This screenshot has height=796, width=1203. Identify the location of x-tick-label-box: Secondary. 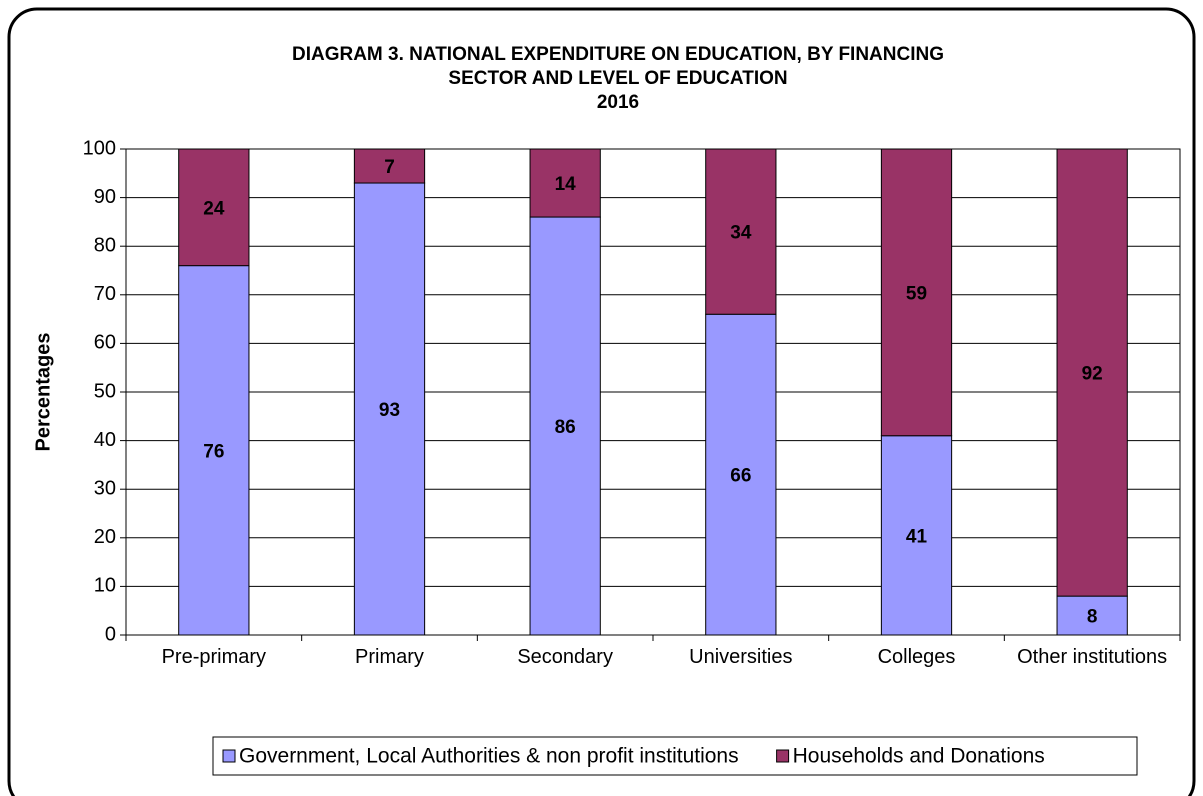
(565, 657).